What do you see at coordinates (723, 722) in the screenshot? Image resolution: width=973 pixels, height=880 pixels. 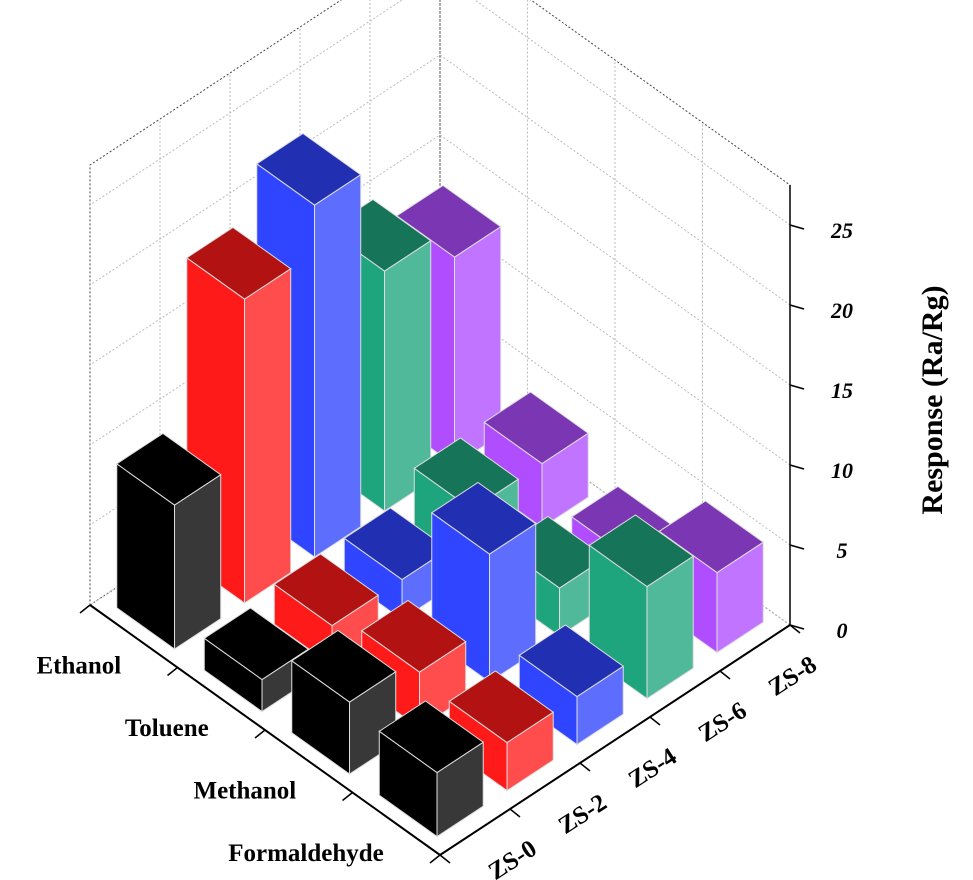 I see `series-label: ZS-6` at bounding box center [723, 722].